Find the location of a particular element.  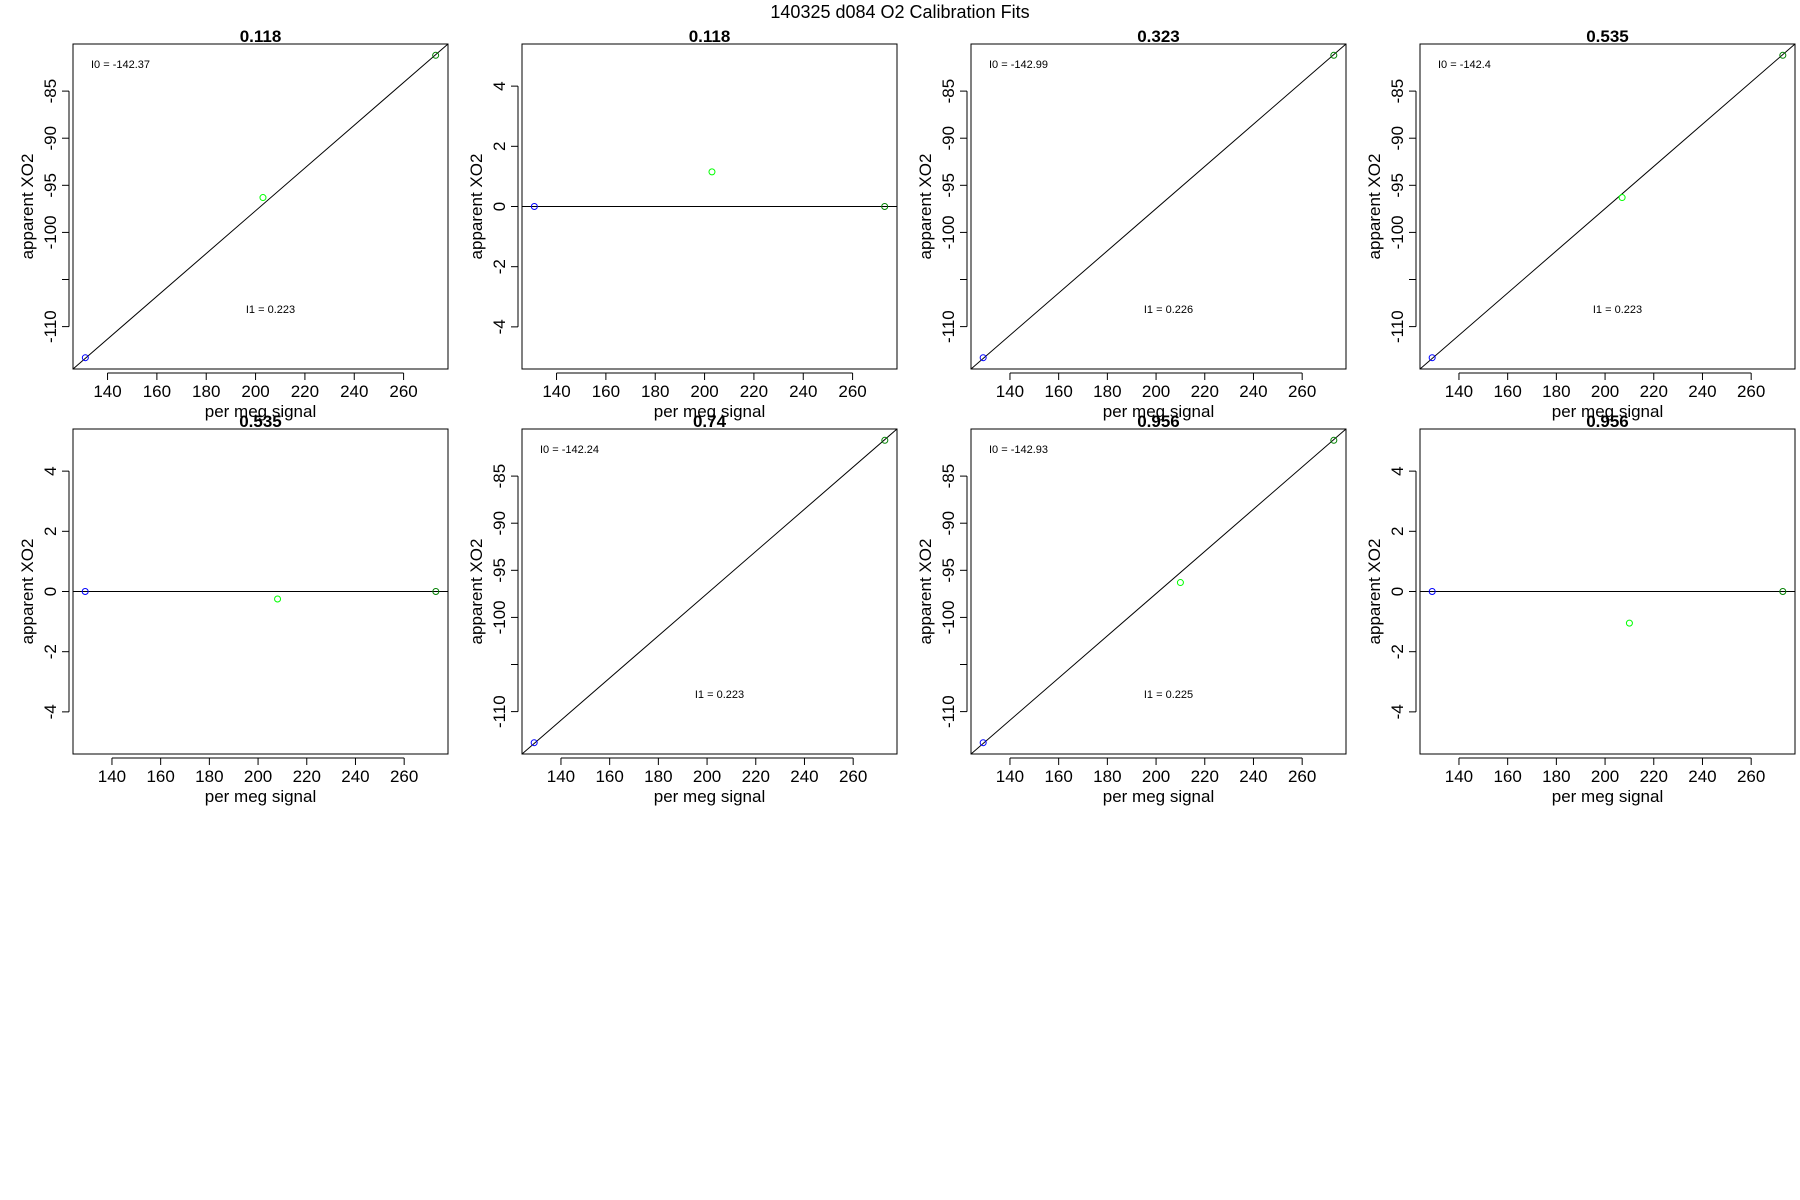

subplot-title: 0.118 is located at coordinates (261, 36).